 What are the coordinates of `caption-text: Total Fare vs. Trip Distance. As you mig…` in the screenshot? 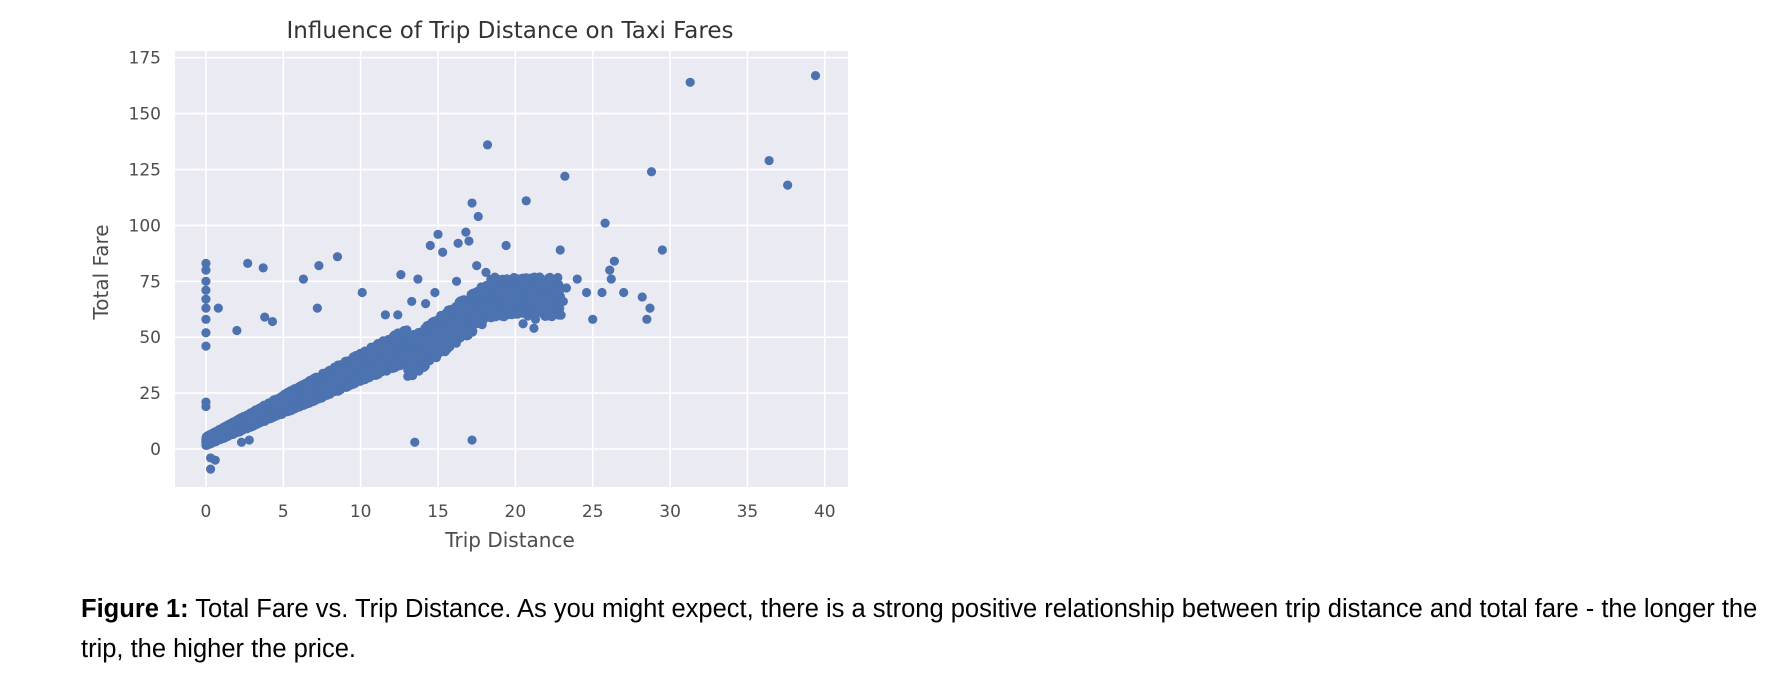 It's located at (919, 629).